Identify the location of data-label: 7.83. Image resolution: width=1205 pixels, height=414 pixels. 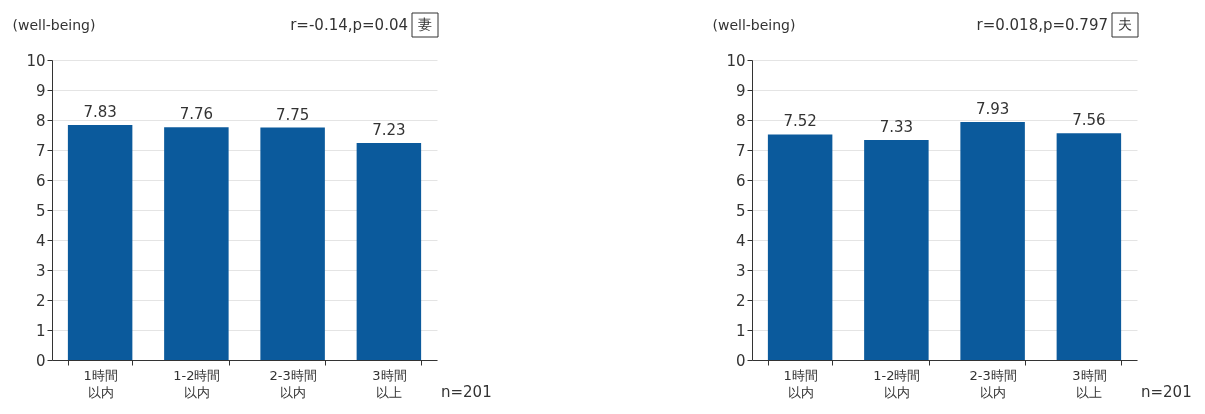
(100, 112).